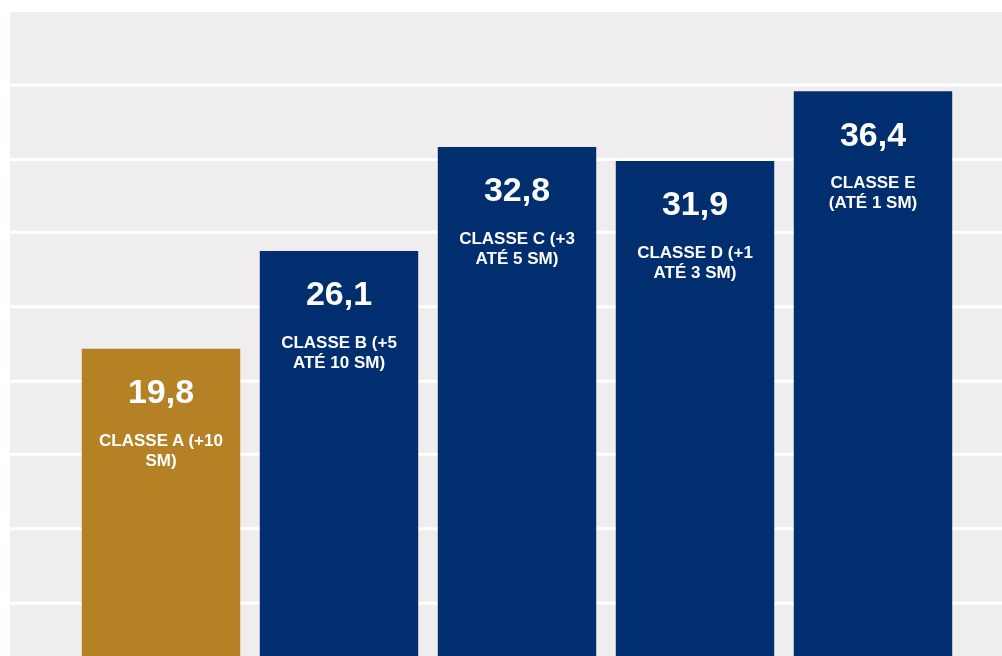  I want to click on x-tick-label: CLASSE E (ATÉ 1 SM), so click(873, 193).